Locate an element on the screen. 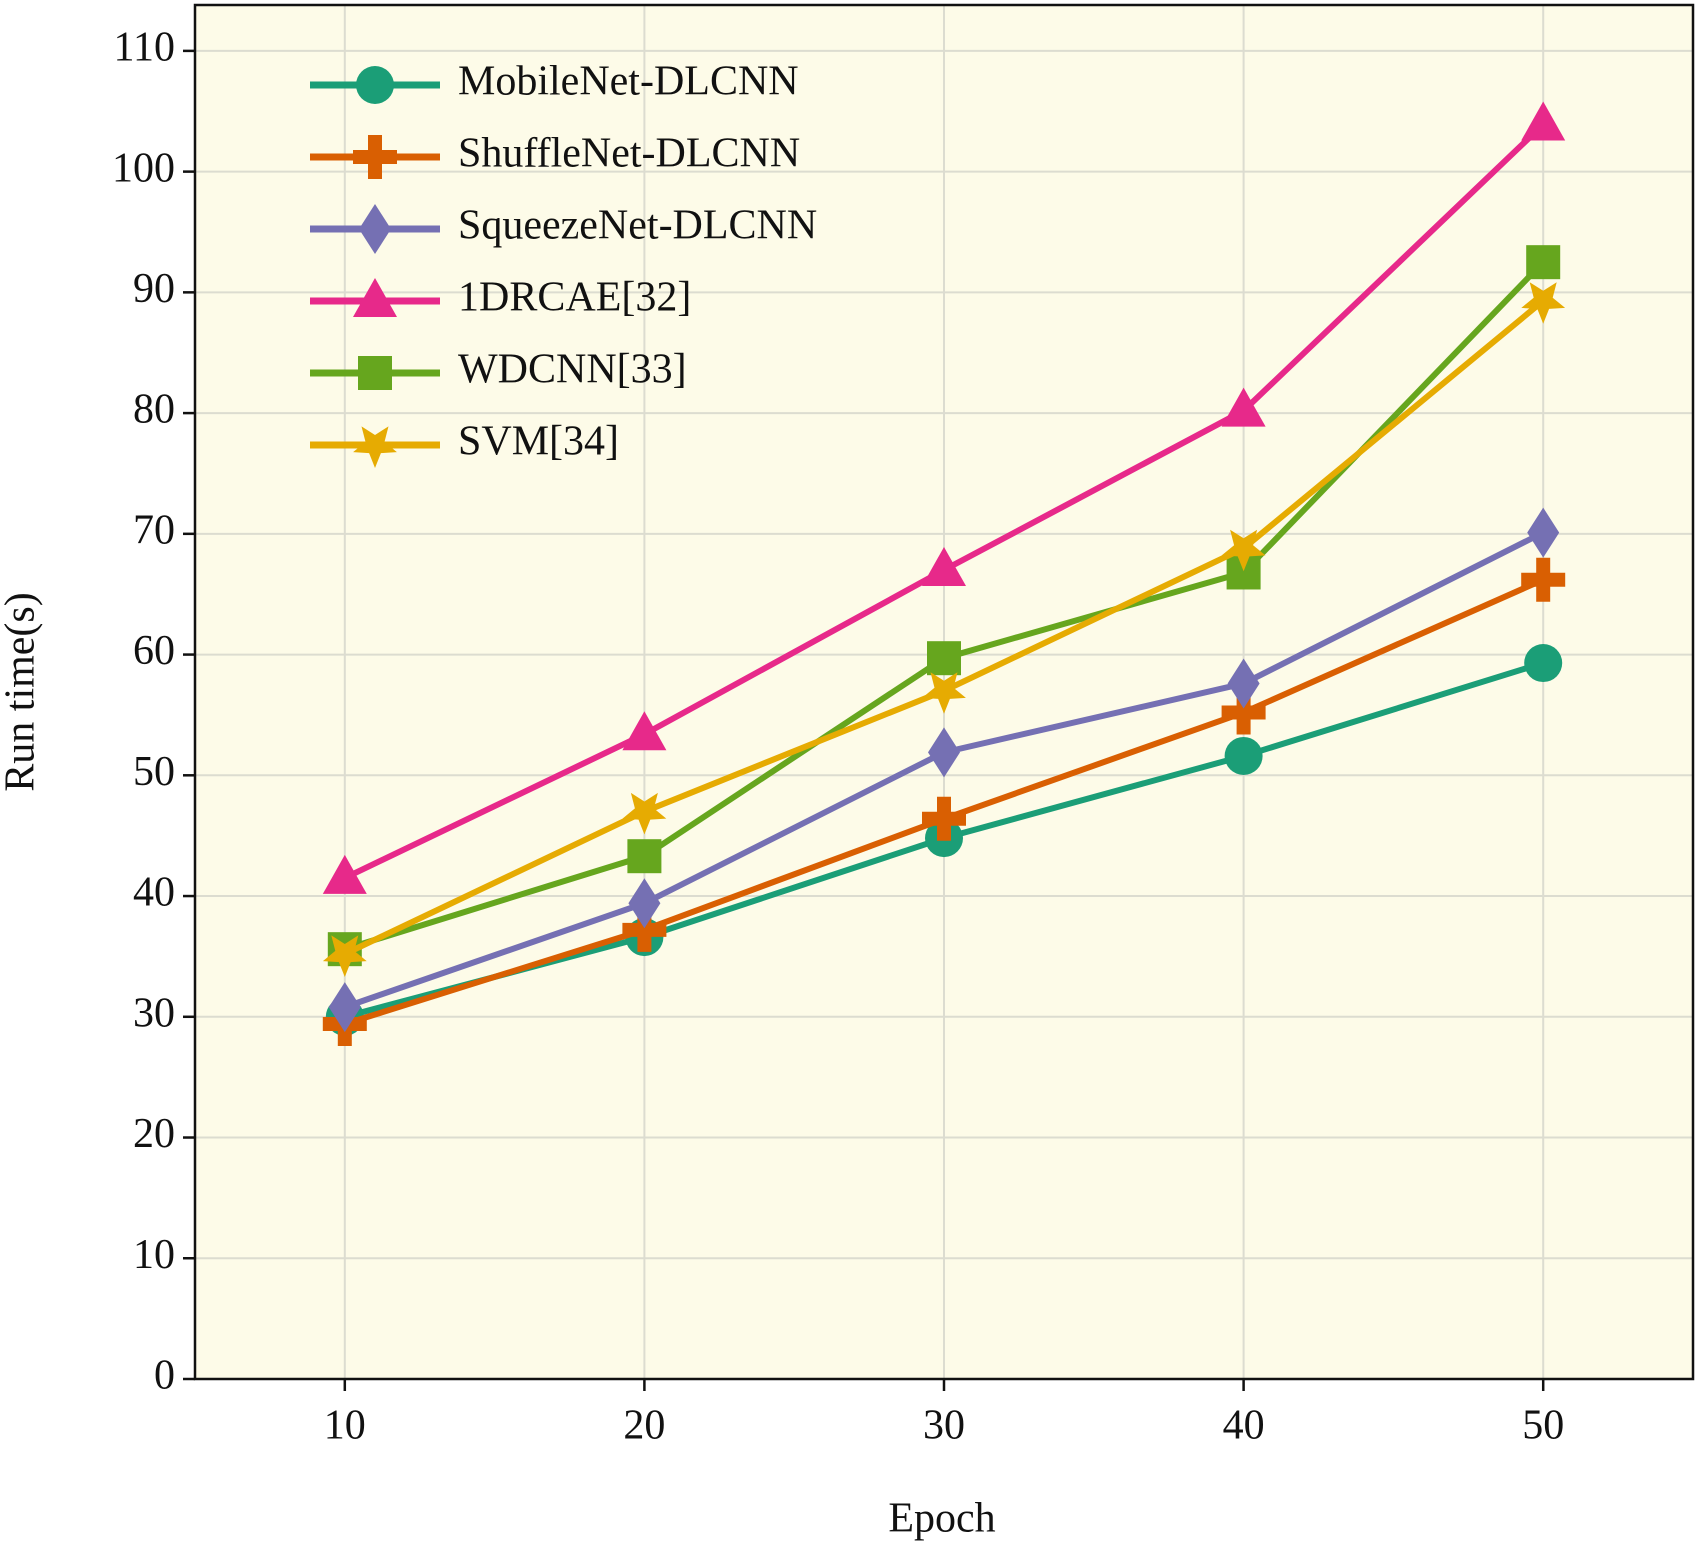  y-tick-label: 30 is located at coordinates (154, 1013).